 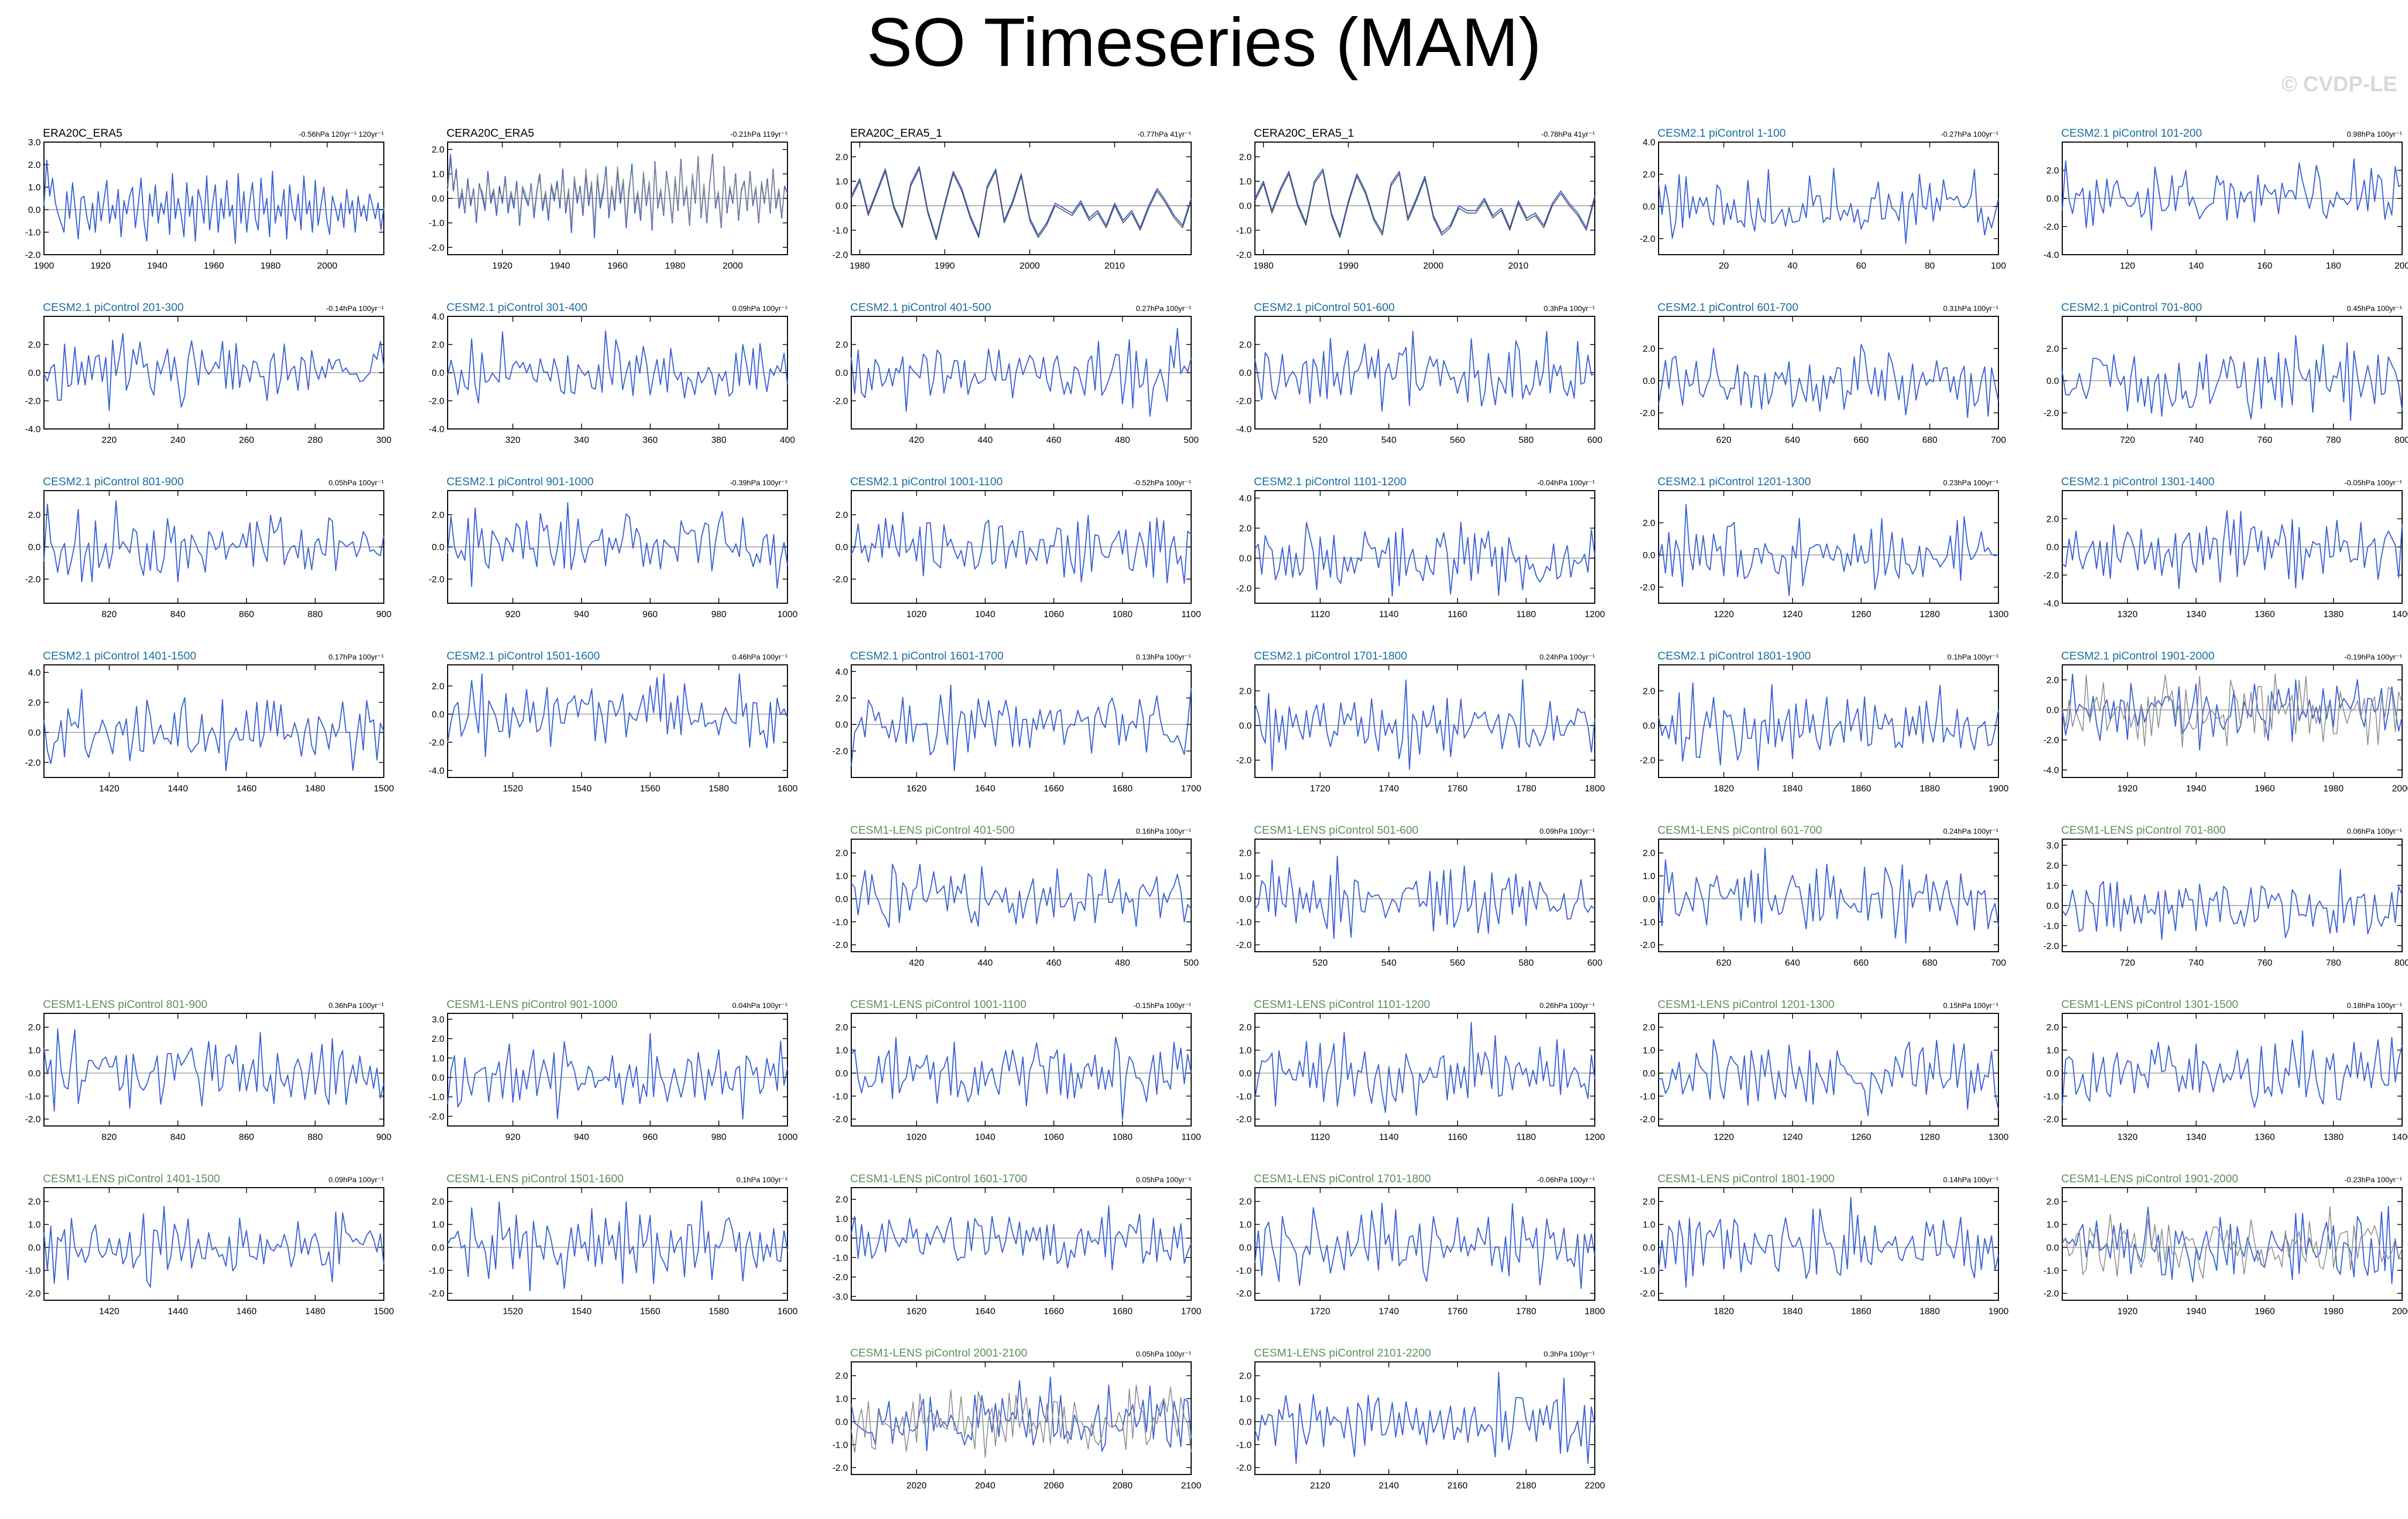 What do you see at coordinates (1343, 1353) in the screenshot?
I see `panel-title: CESM1-LENS piControl 2101-2200` at bounding box center [1343, 1353].